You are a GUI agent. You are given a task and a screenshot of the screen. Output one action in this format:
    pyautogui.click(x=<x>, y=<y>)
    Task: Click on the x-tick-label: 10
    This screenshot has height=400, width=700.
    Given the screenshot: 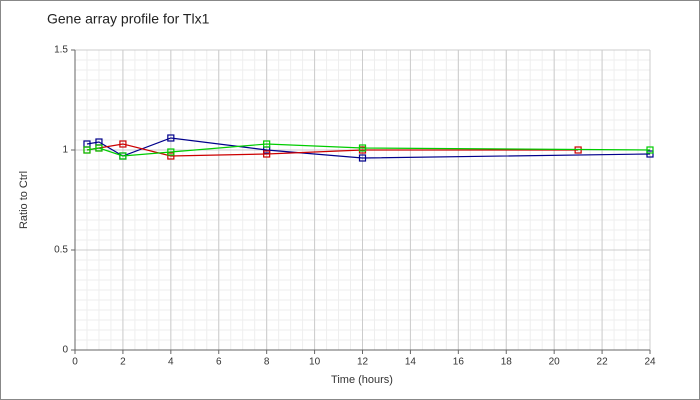 What is the action you would take?
    pyautogui.click(x=315, y=362)
    